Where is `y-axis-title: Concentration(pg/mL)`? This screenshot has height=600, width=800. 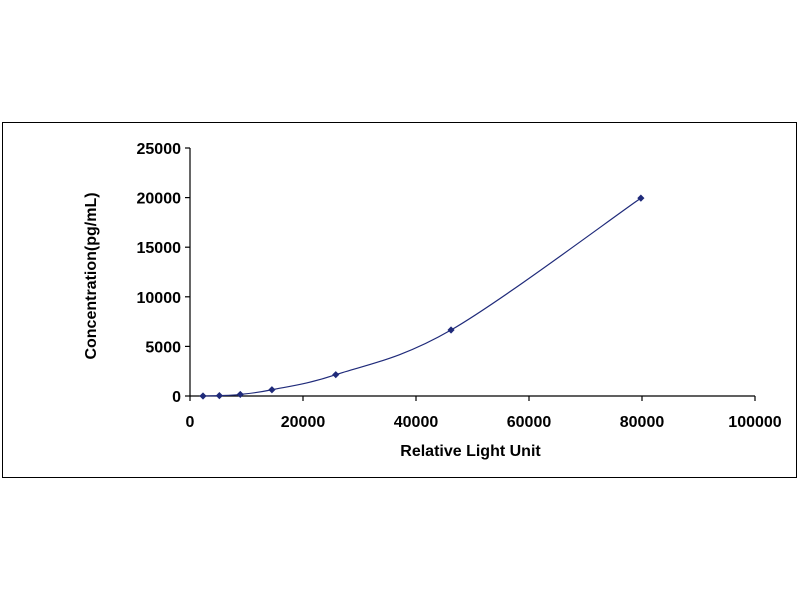
y-axis-title: Concentration(pg/mL) is located at coordinates (91, 275).